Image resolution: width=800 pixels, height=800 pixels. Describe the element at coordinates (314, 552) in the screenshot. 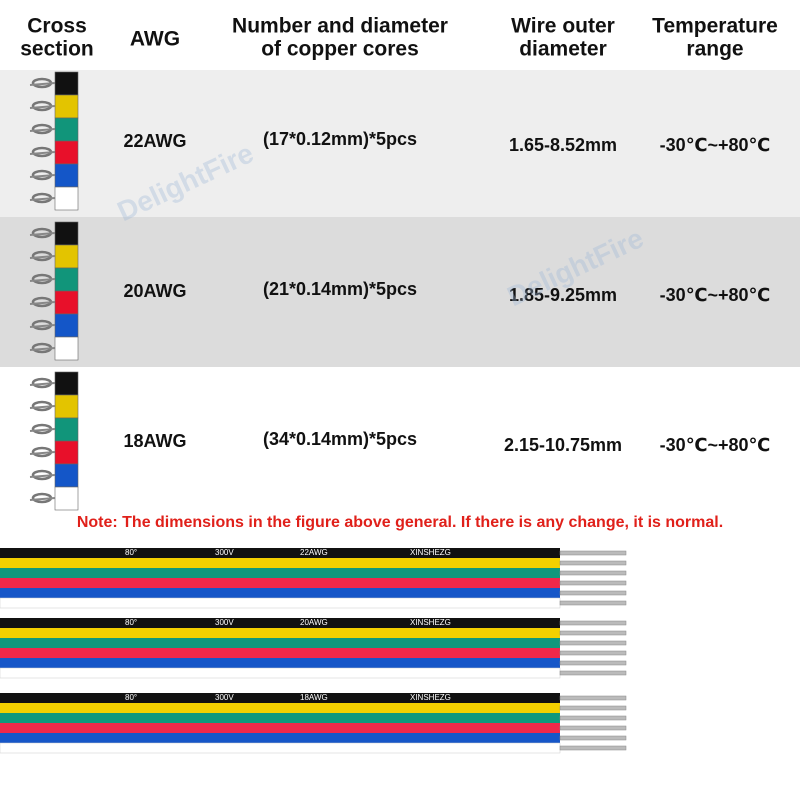

I see `cable-print: 22AWG` at that location.